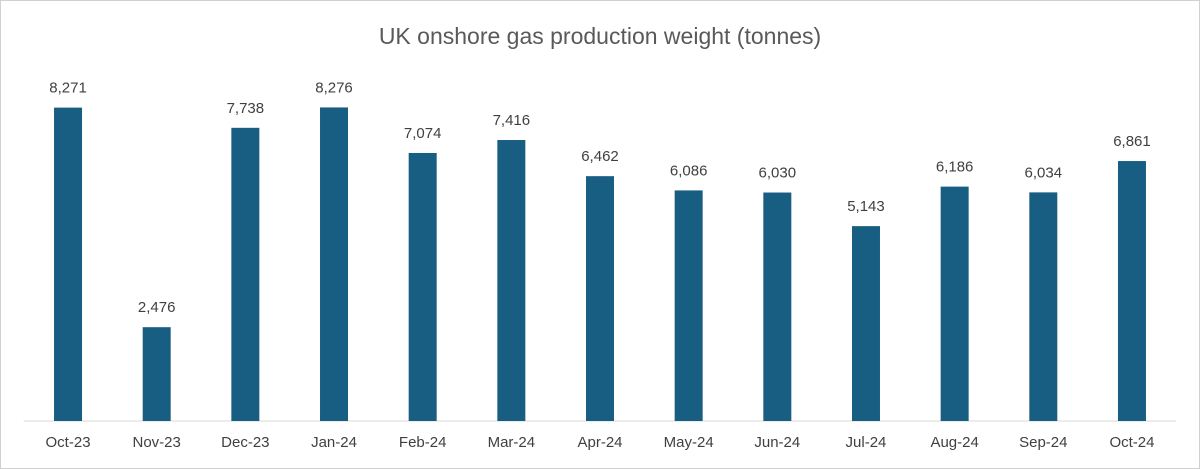 The width and height of the screenshot is (1200, 469). I want to click on data-label: 6,462, so click(600, 156).